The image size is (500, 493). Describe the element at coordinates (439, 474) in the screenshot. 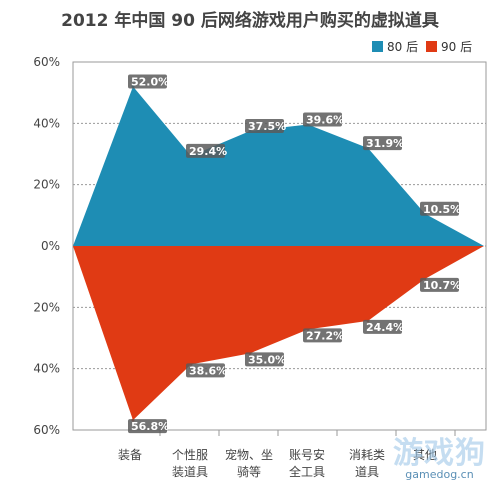

I see `watermark-url: gamedog.cn` at that location.